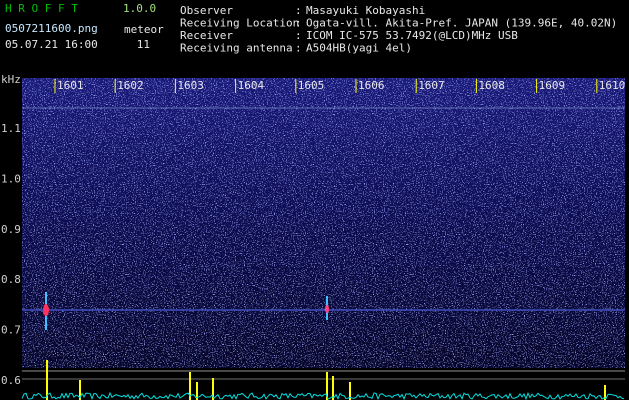 This screenshot has height=400, width=629. What do you see at coordinates (206, 35) in the screenshot?
I see `info-label: Receiver` at bounding box center [206, 35].